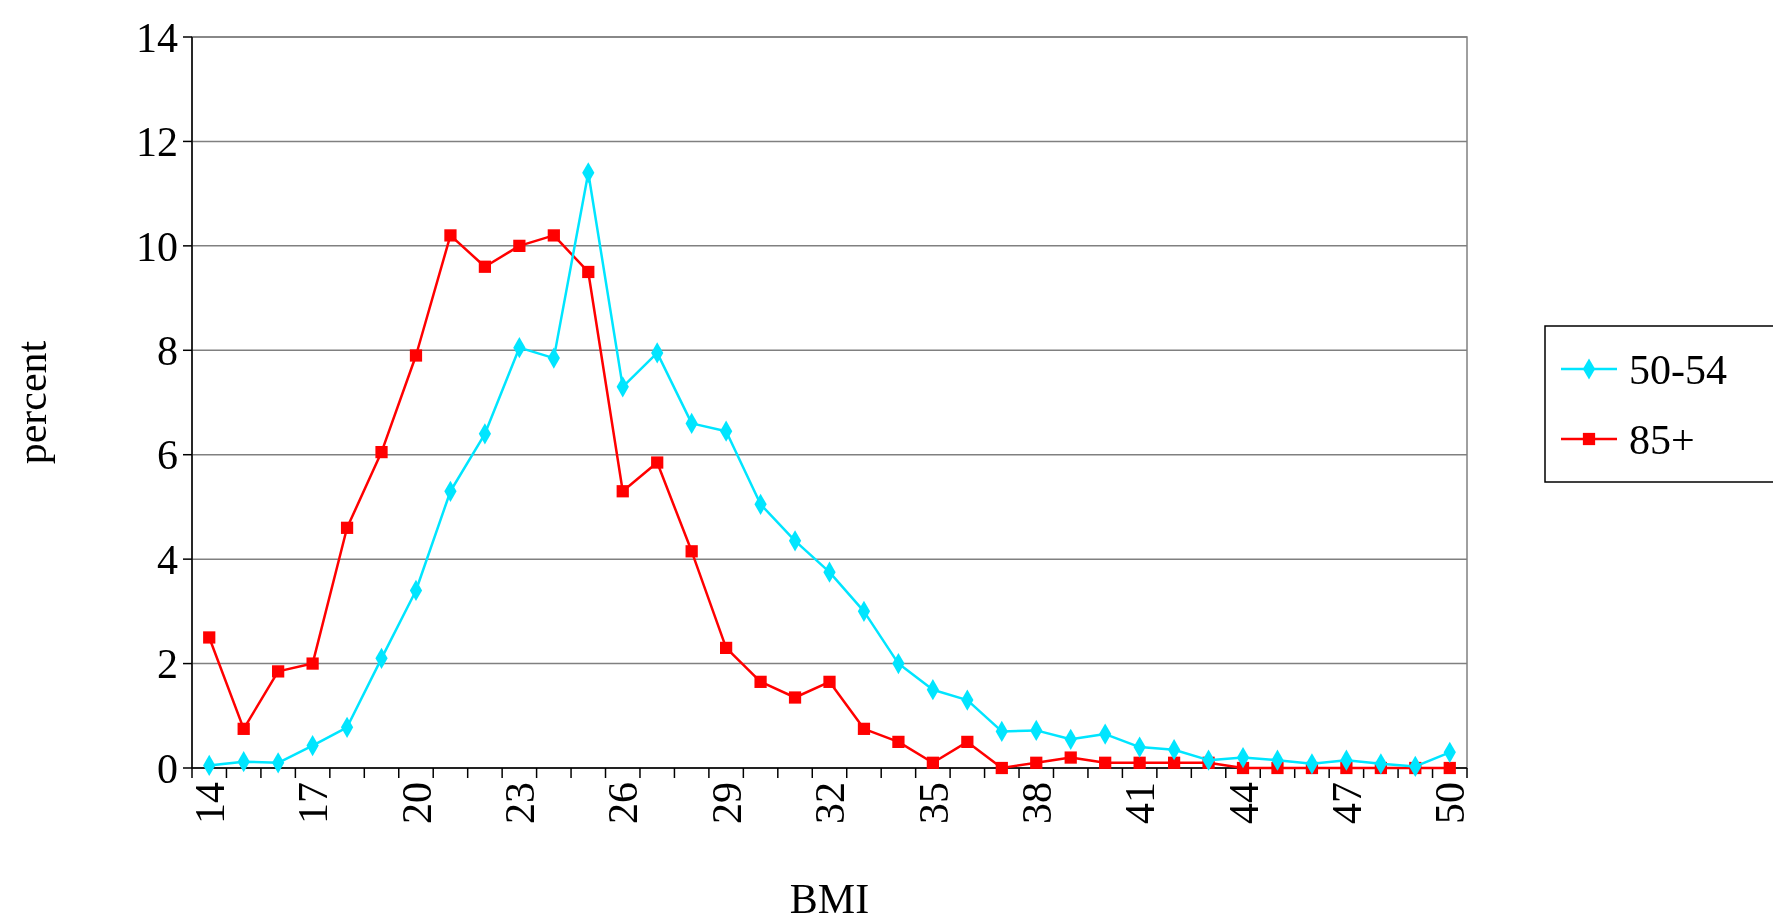 Image resolution: width=1773 pixels, height=920 pixels. What do you see at coordinates (167, 664) in the screenshot?
I see `y-tick-label: 2` at bounding box center [167, 664].